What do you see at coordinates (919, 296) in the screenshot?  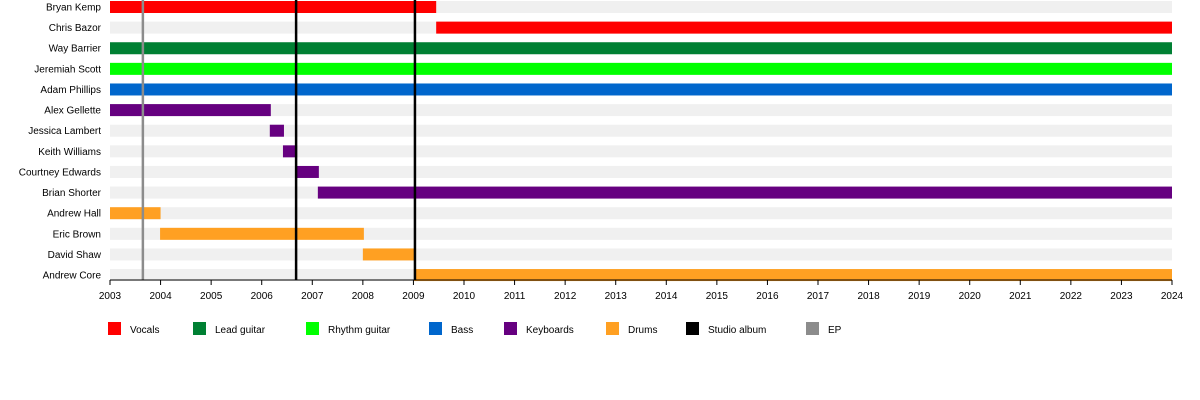 I see `x-tick-label: 2019` at bounding box center [919, 296].